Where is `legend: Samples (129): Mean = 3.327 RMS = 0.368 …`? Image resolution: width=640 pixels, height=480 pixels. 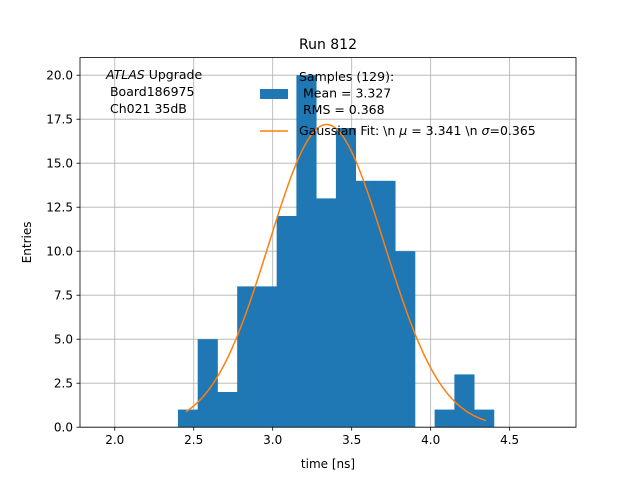 legend: Samples (129): Mean = 3.327 RMS = 0.368 … is located at coordinates (398, 103).